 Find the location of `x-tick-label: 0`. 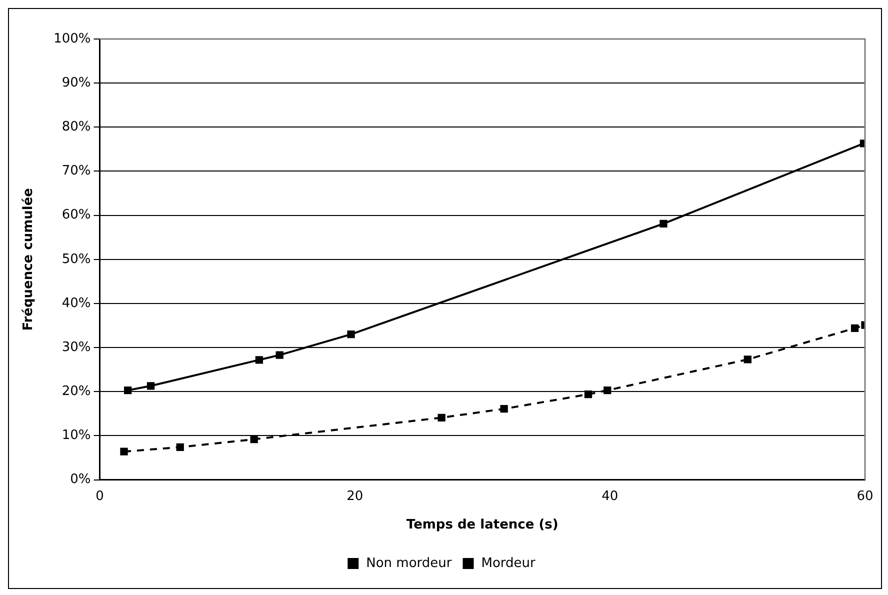

x-tick-label: 0 is located at coordinates (100, 496).